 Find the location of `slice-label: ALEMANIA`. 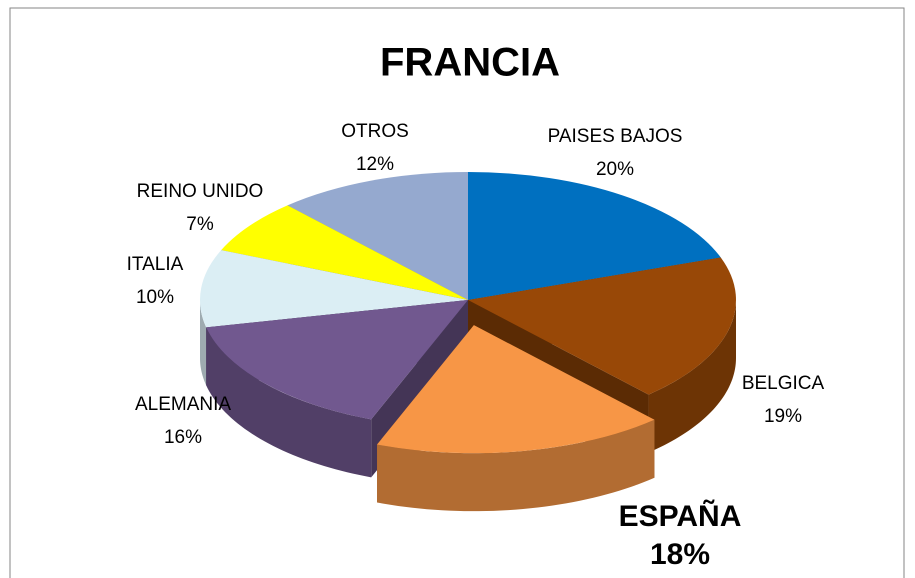

slice-label: ALEMANIA is located at coordinates (183, 404).